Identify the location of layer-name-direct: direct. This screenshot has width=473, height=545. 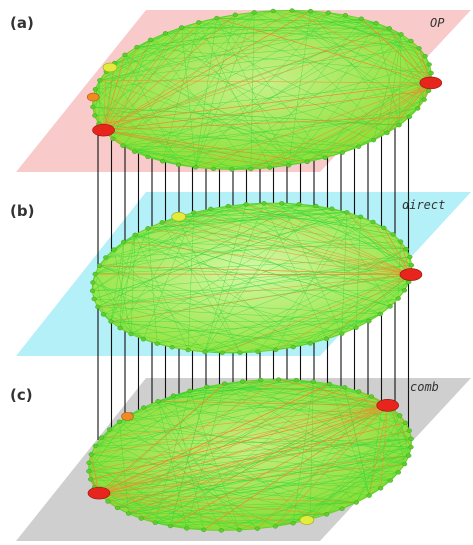
(423, 205).